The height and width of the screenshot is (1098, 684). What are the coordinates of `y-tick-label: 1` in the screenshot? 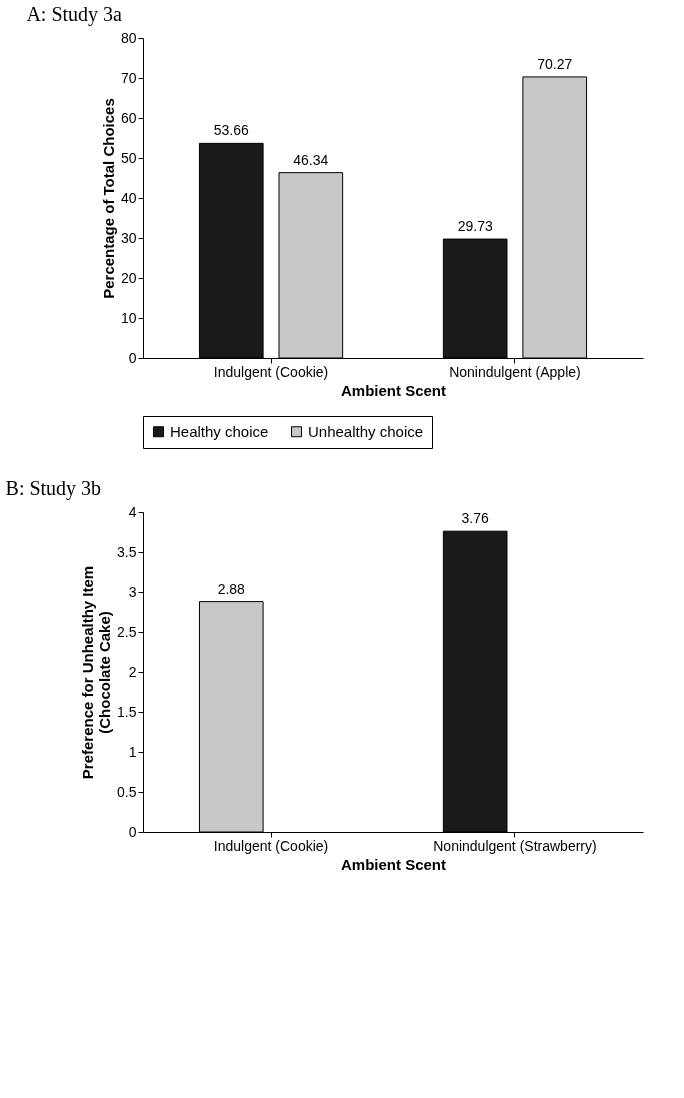 It's located at (132, 751).